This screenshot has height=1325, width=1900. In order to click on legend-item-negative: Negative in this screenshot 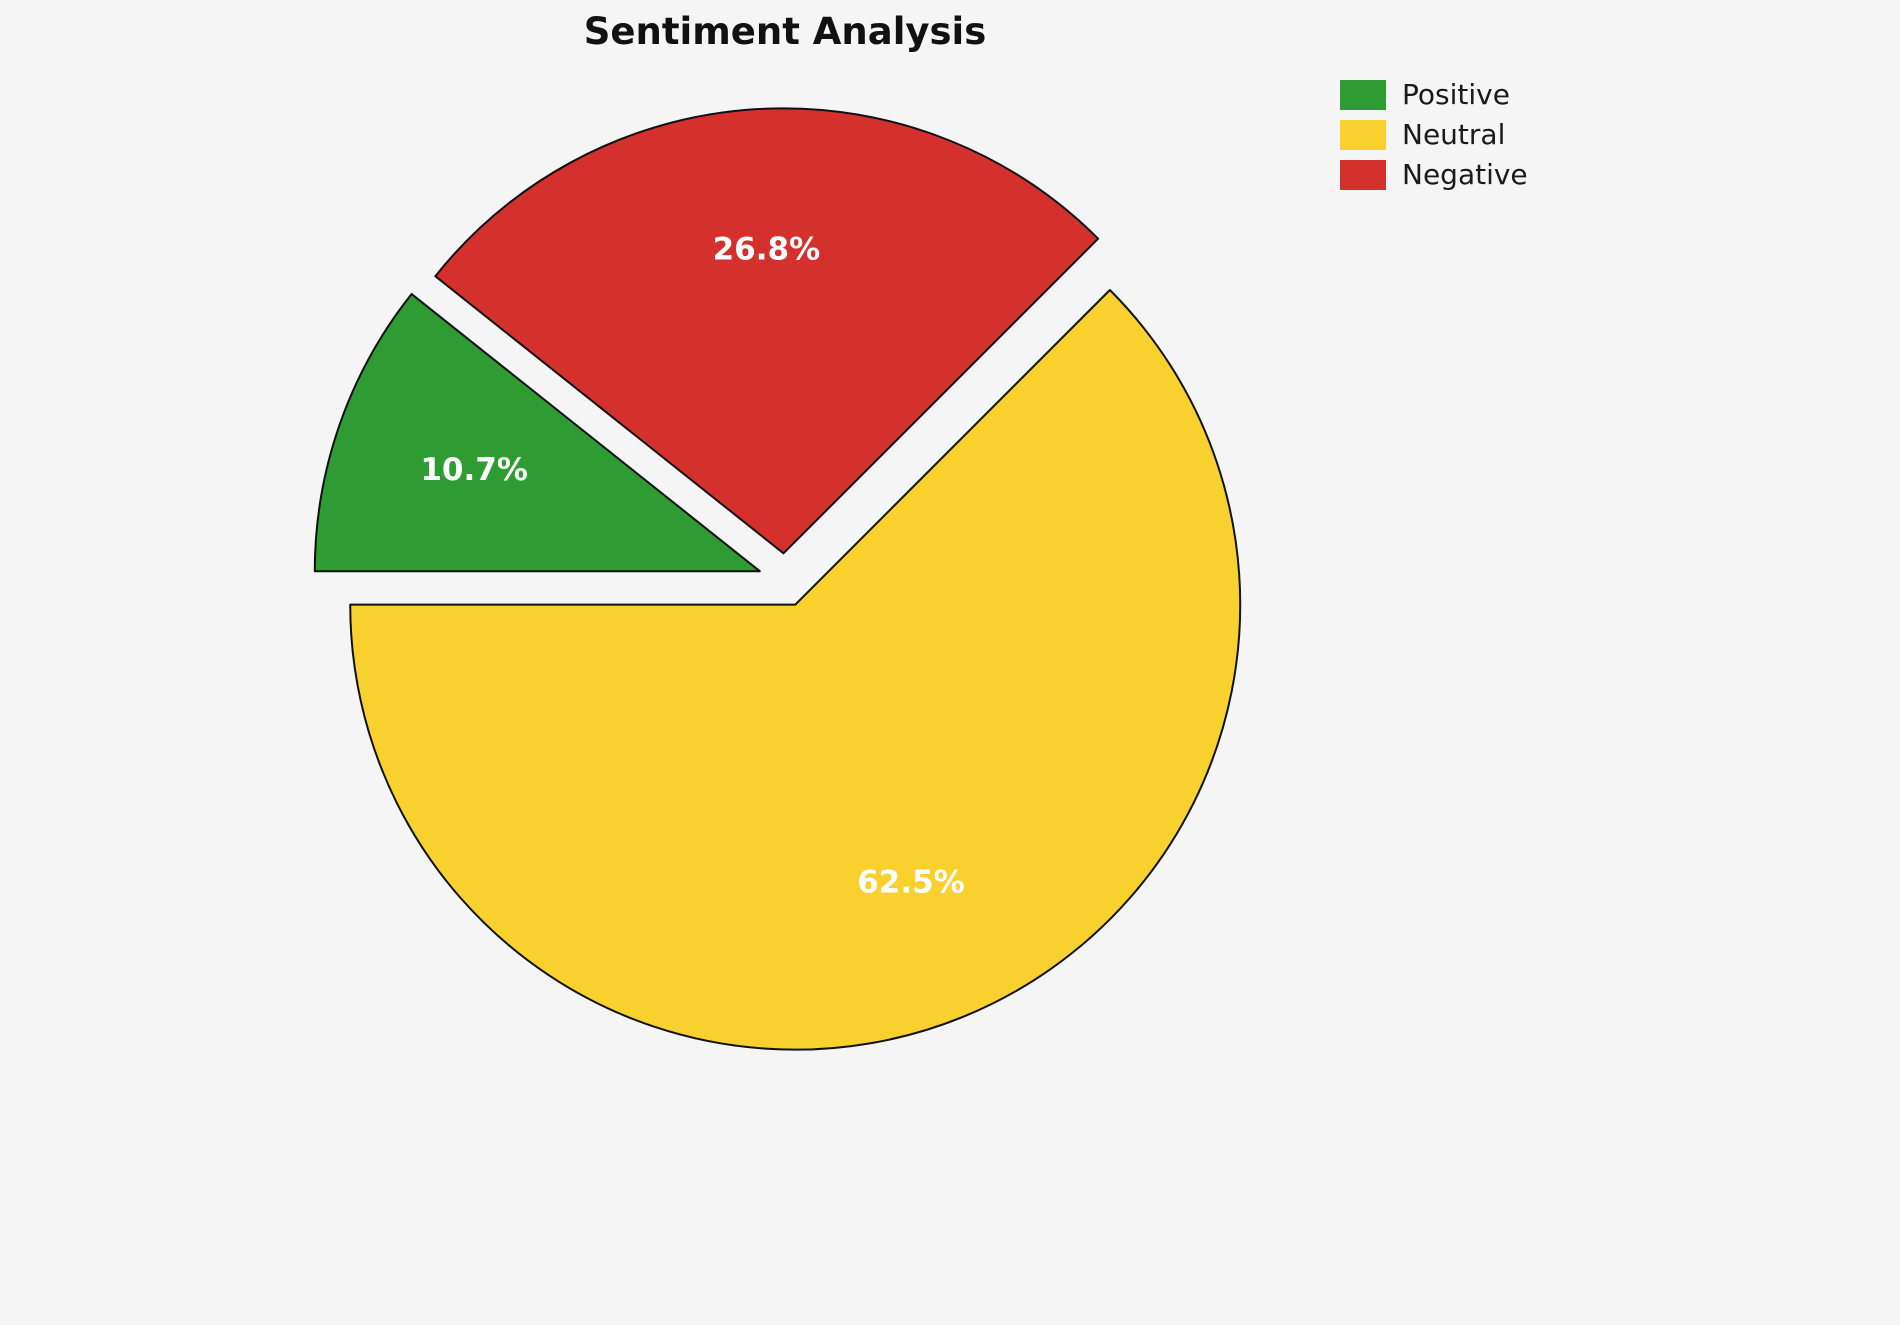, I will do `click(1434, 175)`.